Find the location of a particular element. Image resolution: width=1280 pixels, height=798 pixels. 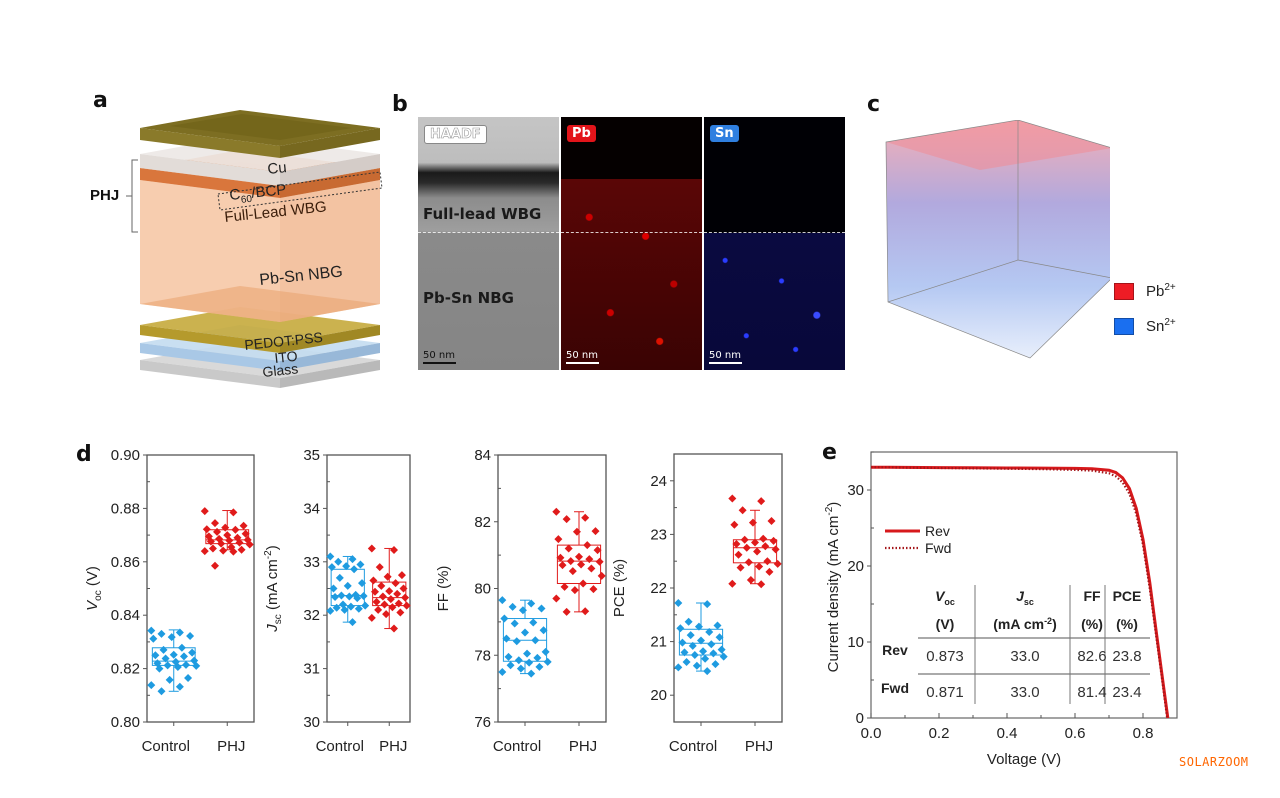

table-cell: 23.8 is located at coordinates (1126, 656).